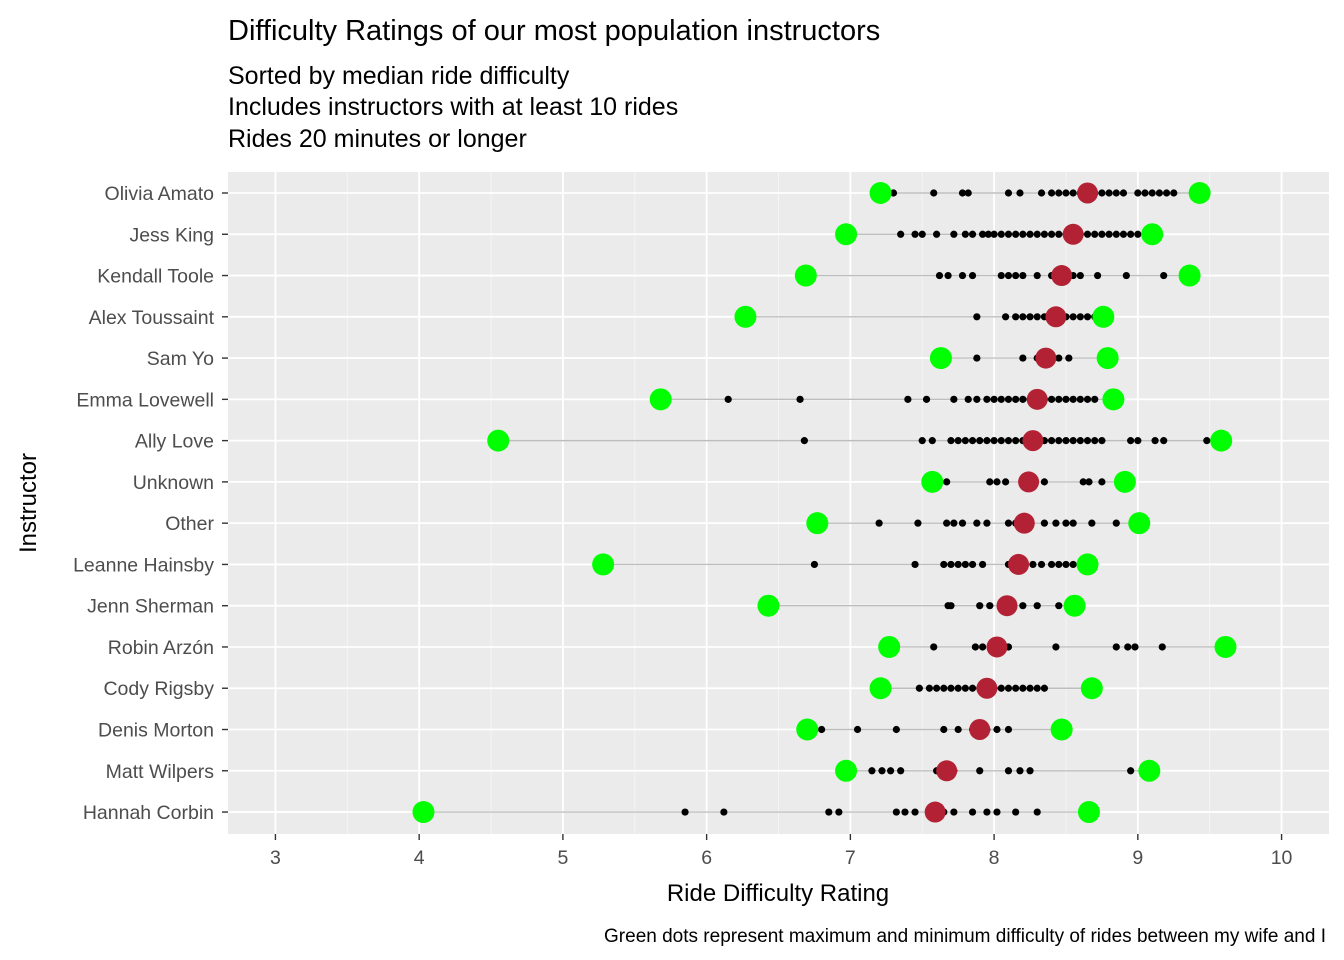 The width and height of the screenshot is (1344, 960). What do you see at coordinates (171, 235) in the screenshot?
I see `y-tick-label: Jess King` at bounding box center [171, 235].